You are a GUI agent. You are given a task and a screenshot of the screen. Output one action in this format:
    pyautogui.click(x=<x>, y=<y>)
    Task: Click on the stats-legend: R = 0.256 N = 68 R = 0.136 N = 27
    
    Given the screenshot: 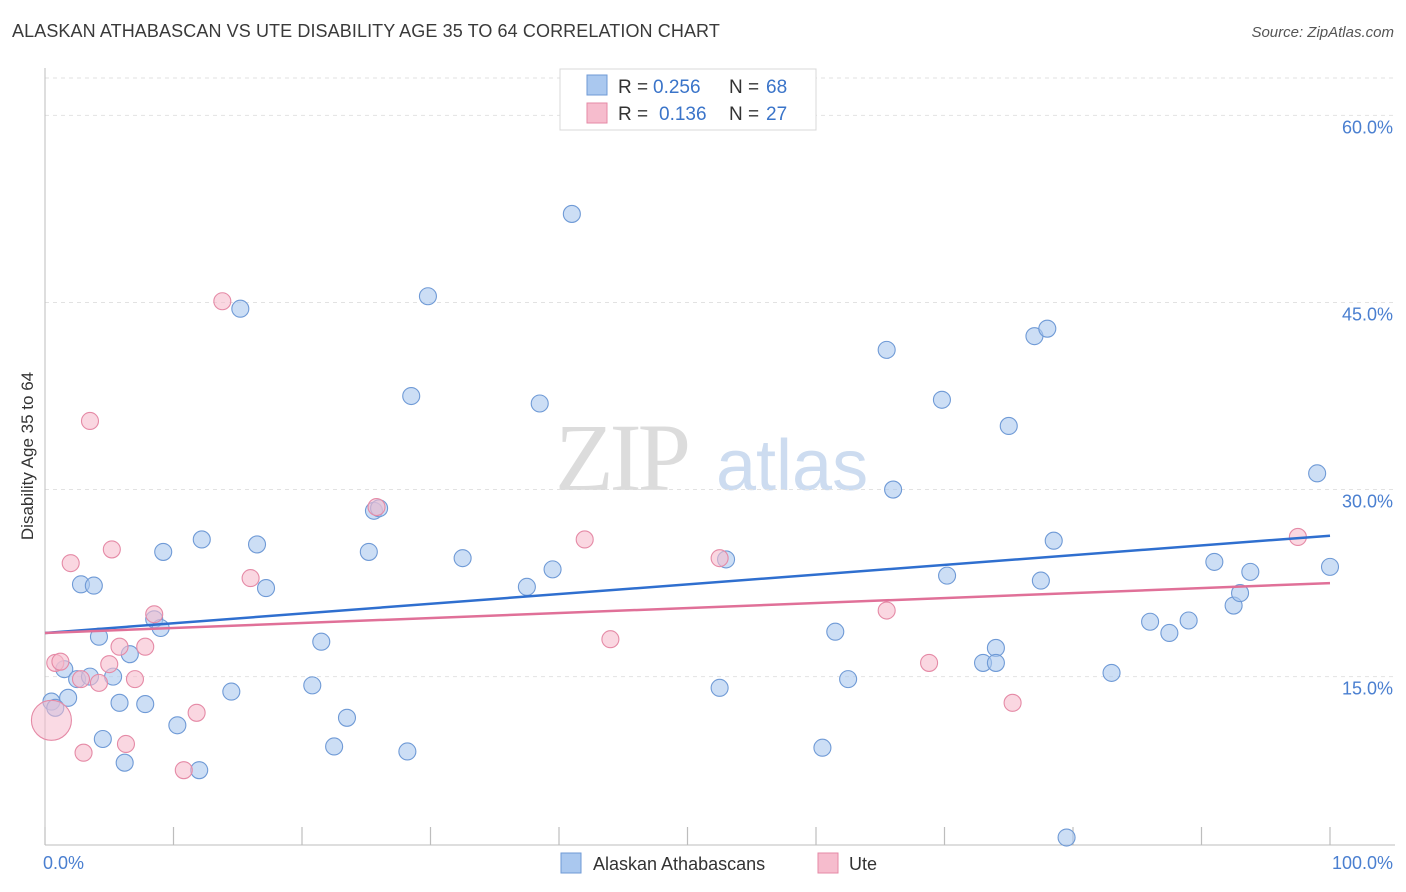 What is the action you would take?
    pyautogui.click(x=688, y=99)
    